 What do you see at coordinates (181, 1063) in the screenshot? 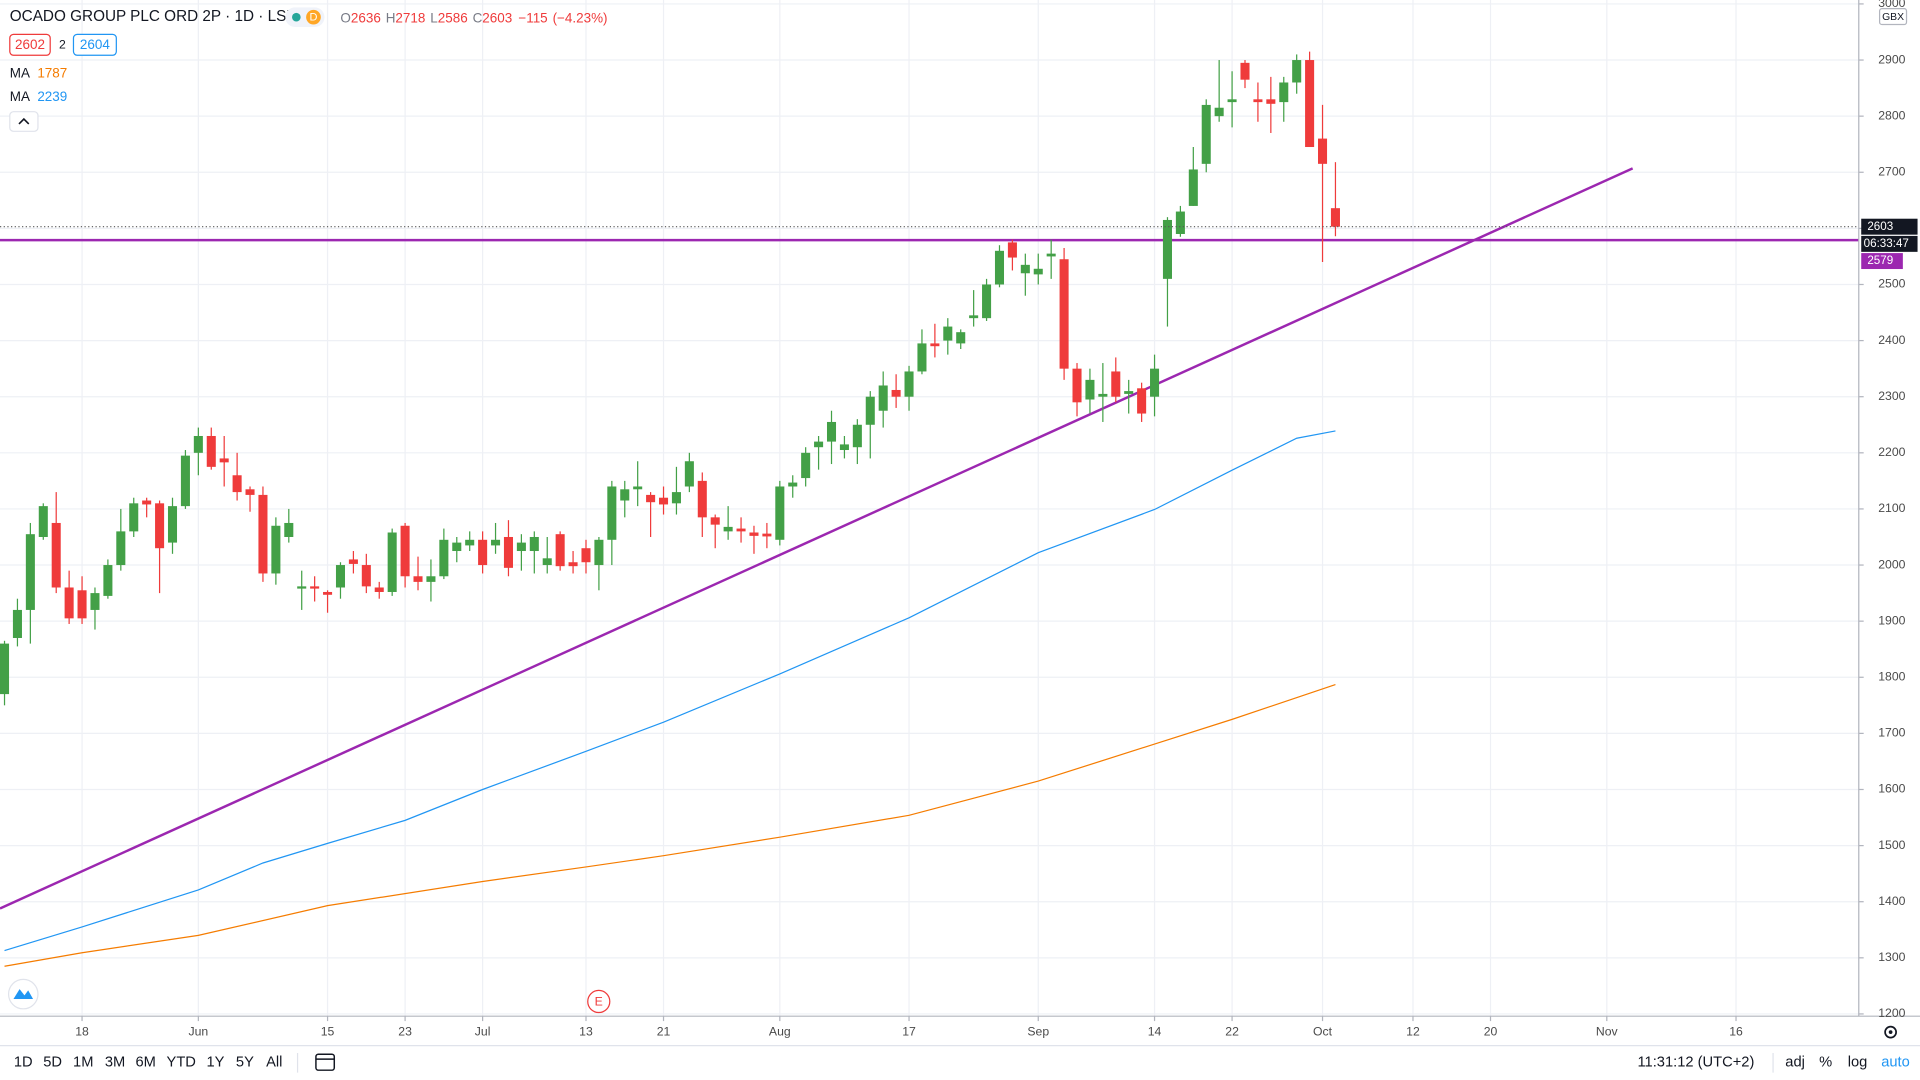
I see `range-button: YTD` at bounding box center [181, 1063].